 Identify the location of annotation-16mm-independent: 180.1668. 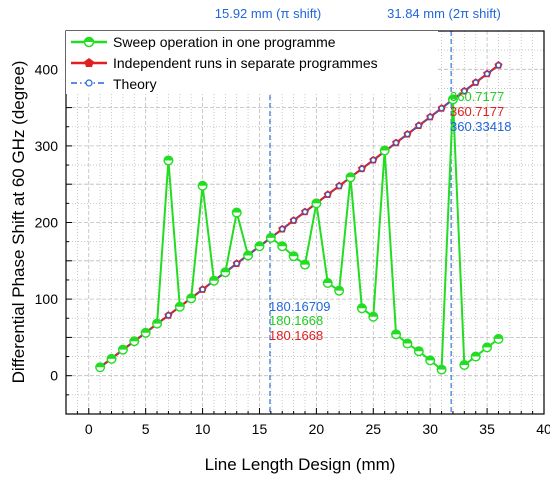
(296, 335).